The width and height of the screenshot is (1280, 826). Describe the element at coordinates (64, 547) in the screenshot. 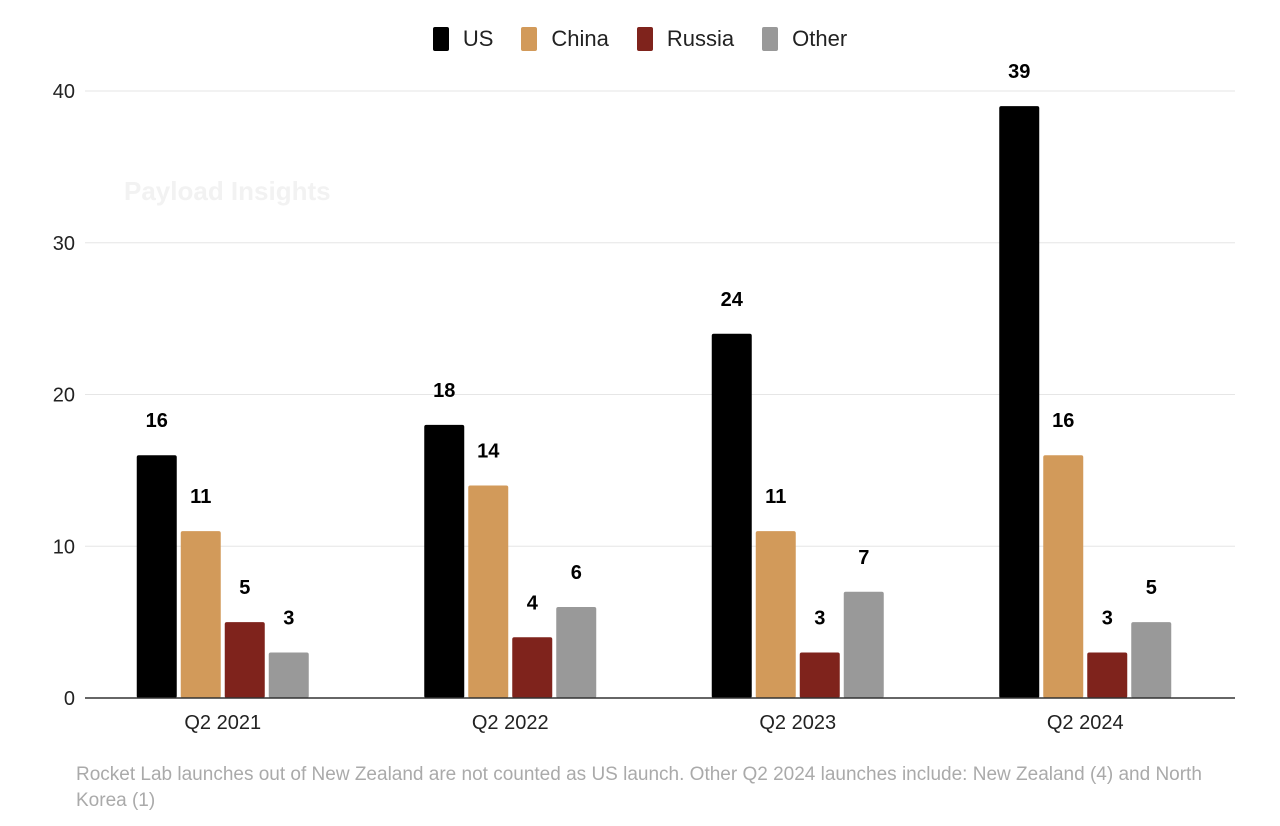

I see `y-tick-label: 10` at that location.